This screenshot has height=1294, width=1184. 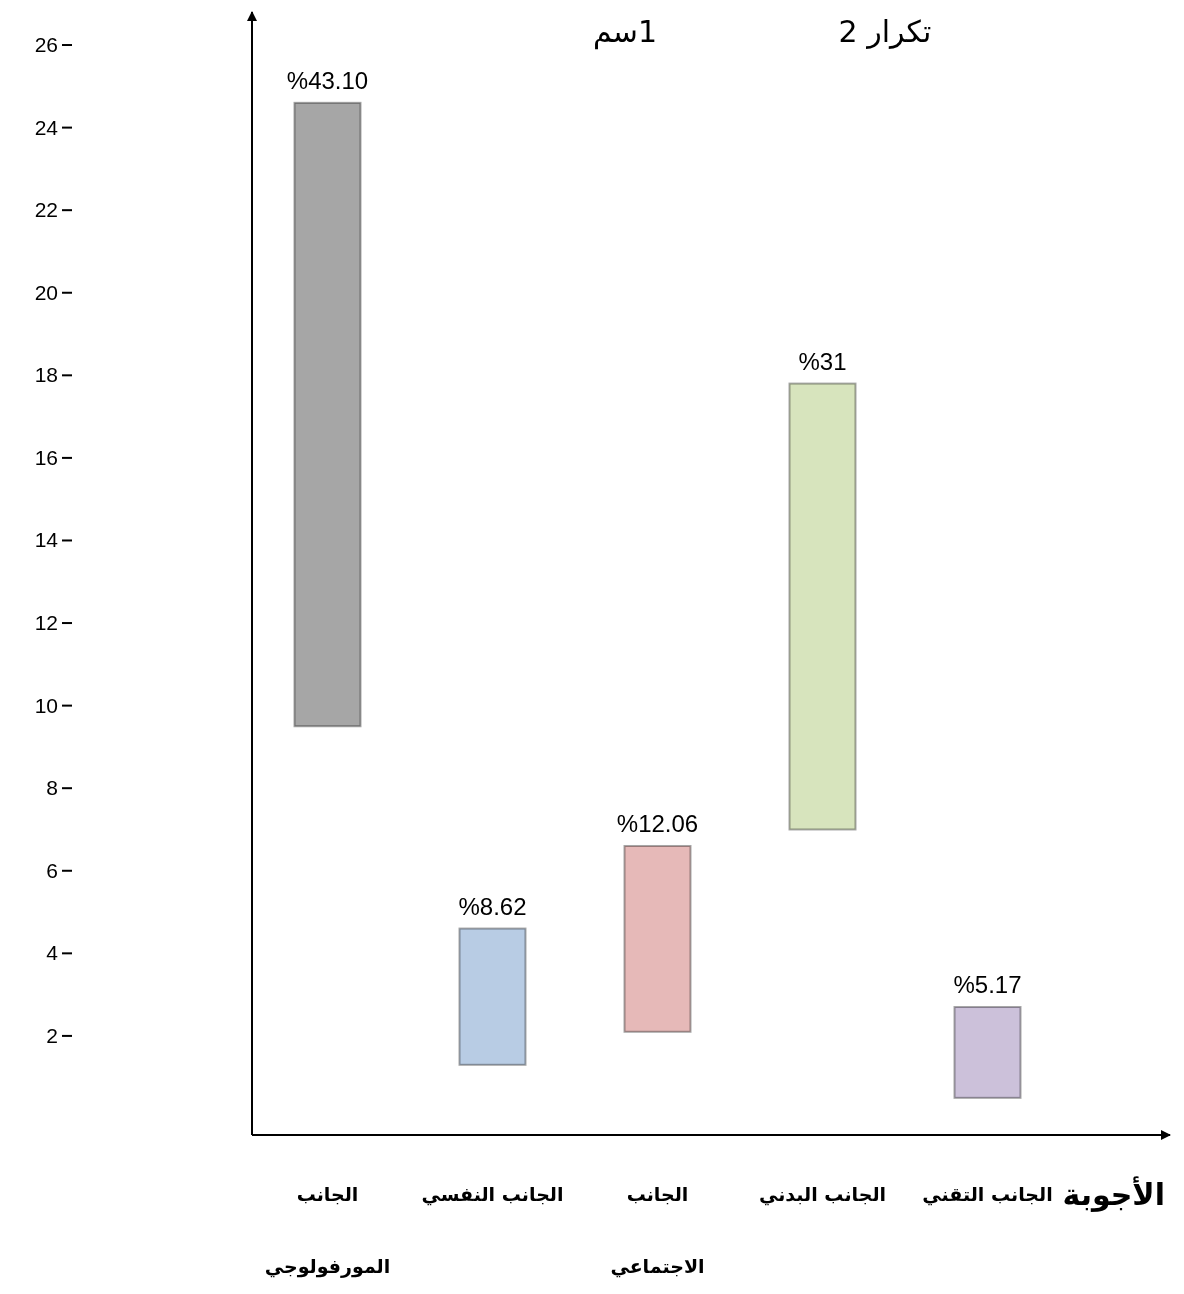 What do you see at coordinates (46, 540) in the screenshot?
I see `y-tick-label: 14` at bounding box center [46, 540].